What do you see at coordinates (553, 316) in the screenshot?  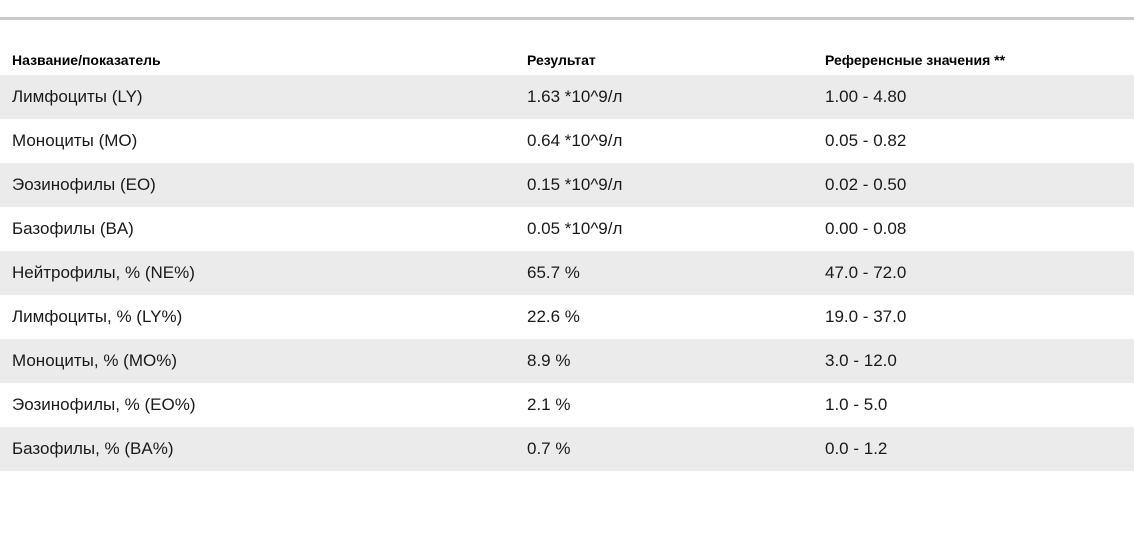 I see `cell-result: 22.6 %` at bounding box center [553, 316].